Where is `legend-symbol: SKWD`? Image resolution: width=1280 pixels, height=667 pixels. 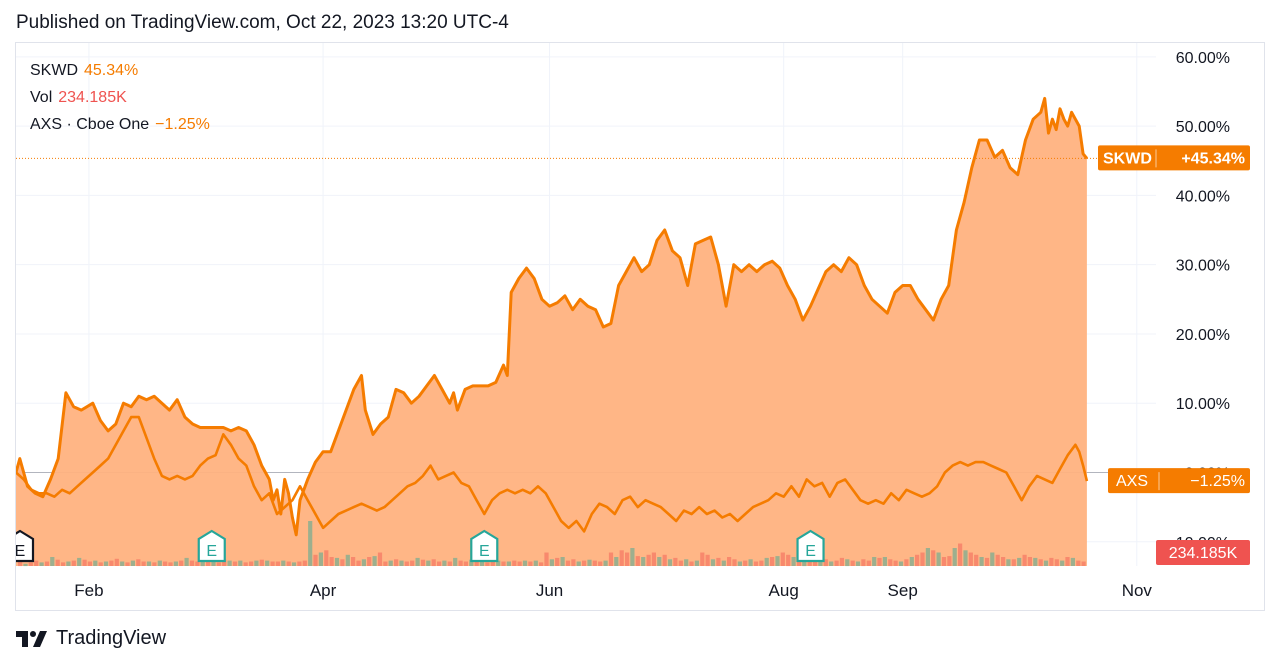 legend-symbol: SKWD is located at coordinates (54, 70).